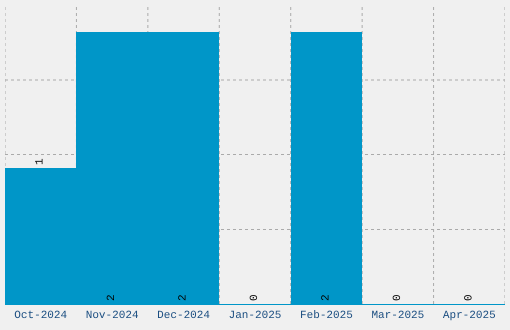 This screenshot has height=330, width=510. What do you see at coordinates (40, 161) in the screenshot?
I see `data-label: 1` at bounding box center [40, 161].